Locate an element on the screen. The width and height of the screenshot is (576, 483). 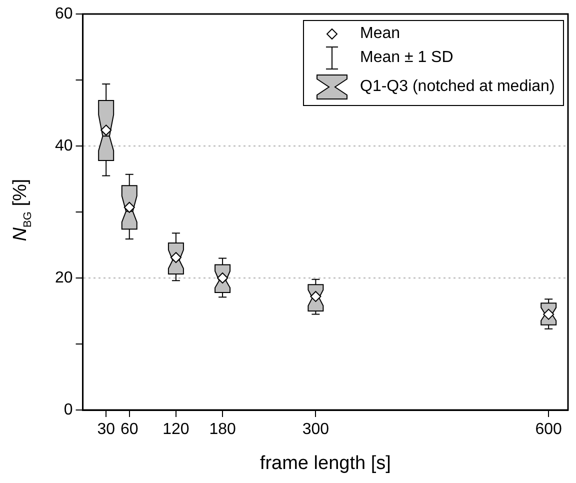
x-tick-label: 30 is located at coordinates (106, 429).